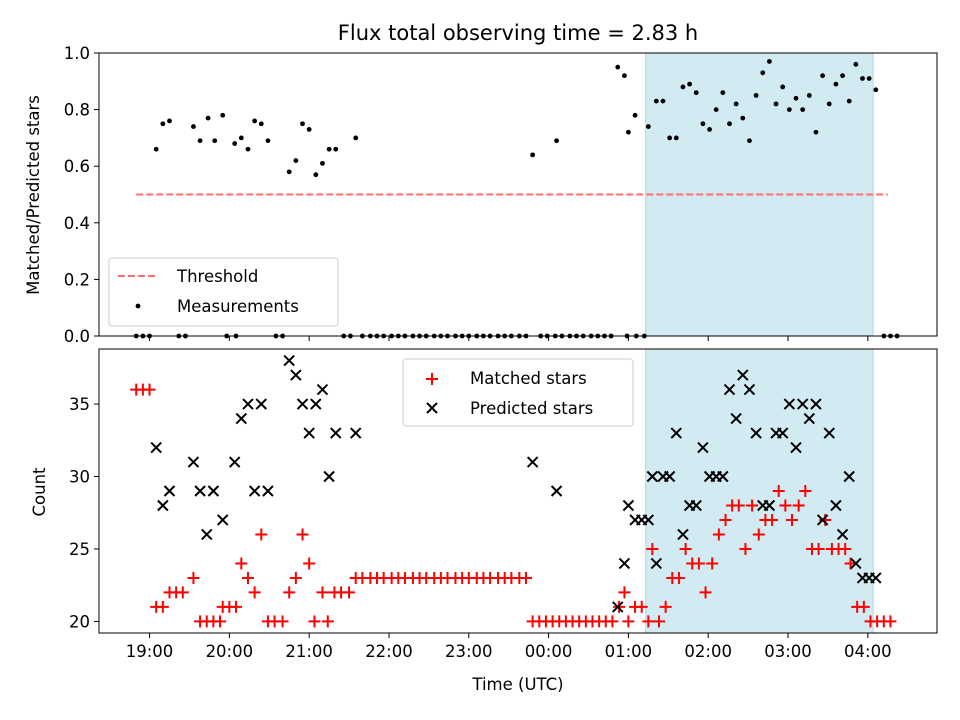 This screenshot has width=960, height=720. What do you see at coordinates (531, 408) in the screenshot?
I see `predicted-stars-legend-label: Predicted stars` at bounding box center [531, 408].